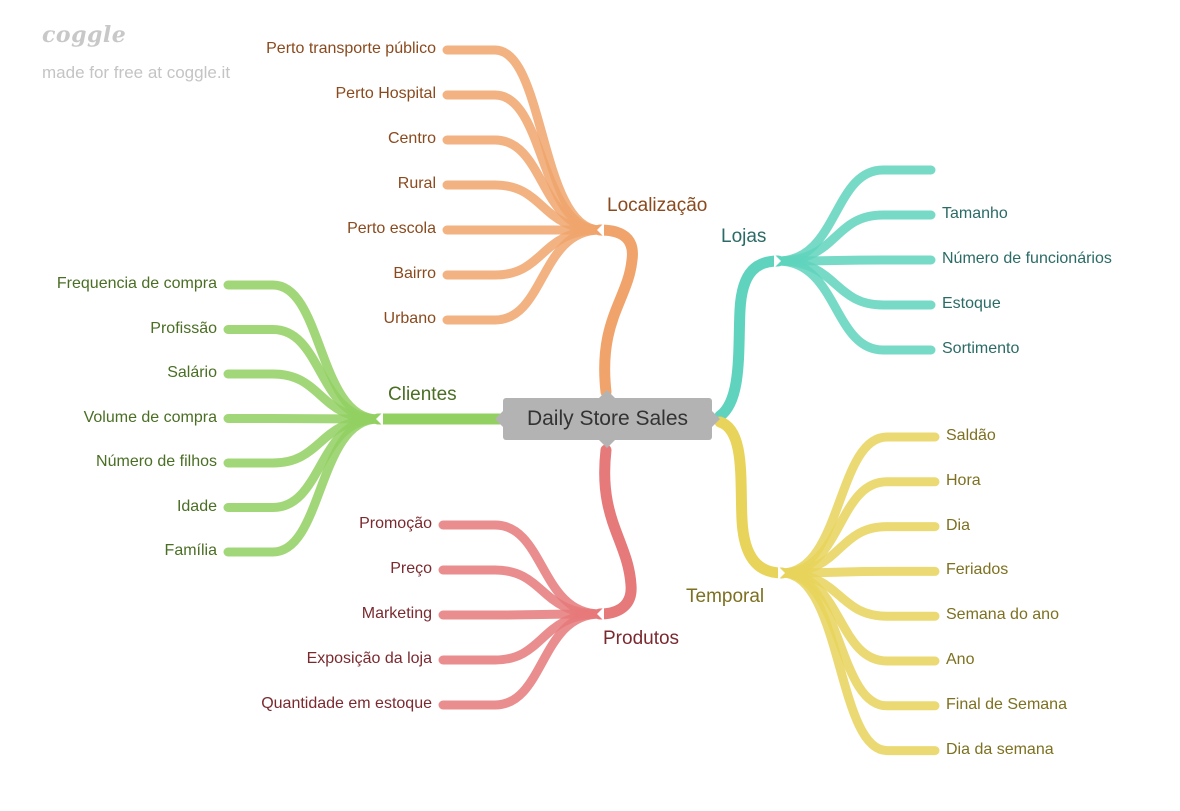 The height and width of the screenshot is (811, 1180). I want to click on central-topic-label: Daily Store Sales, so click(607, 418).